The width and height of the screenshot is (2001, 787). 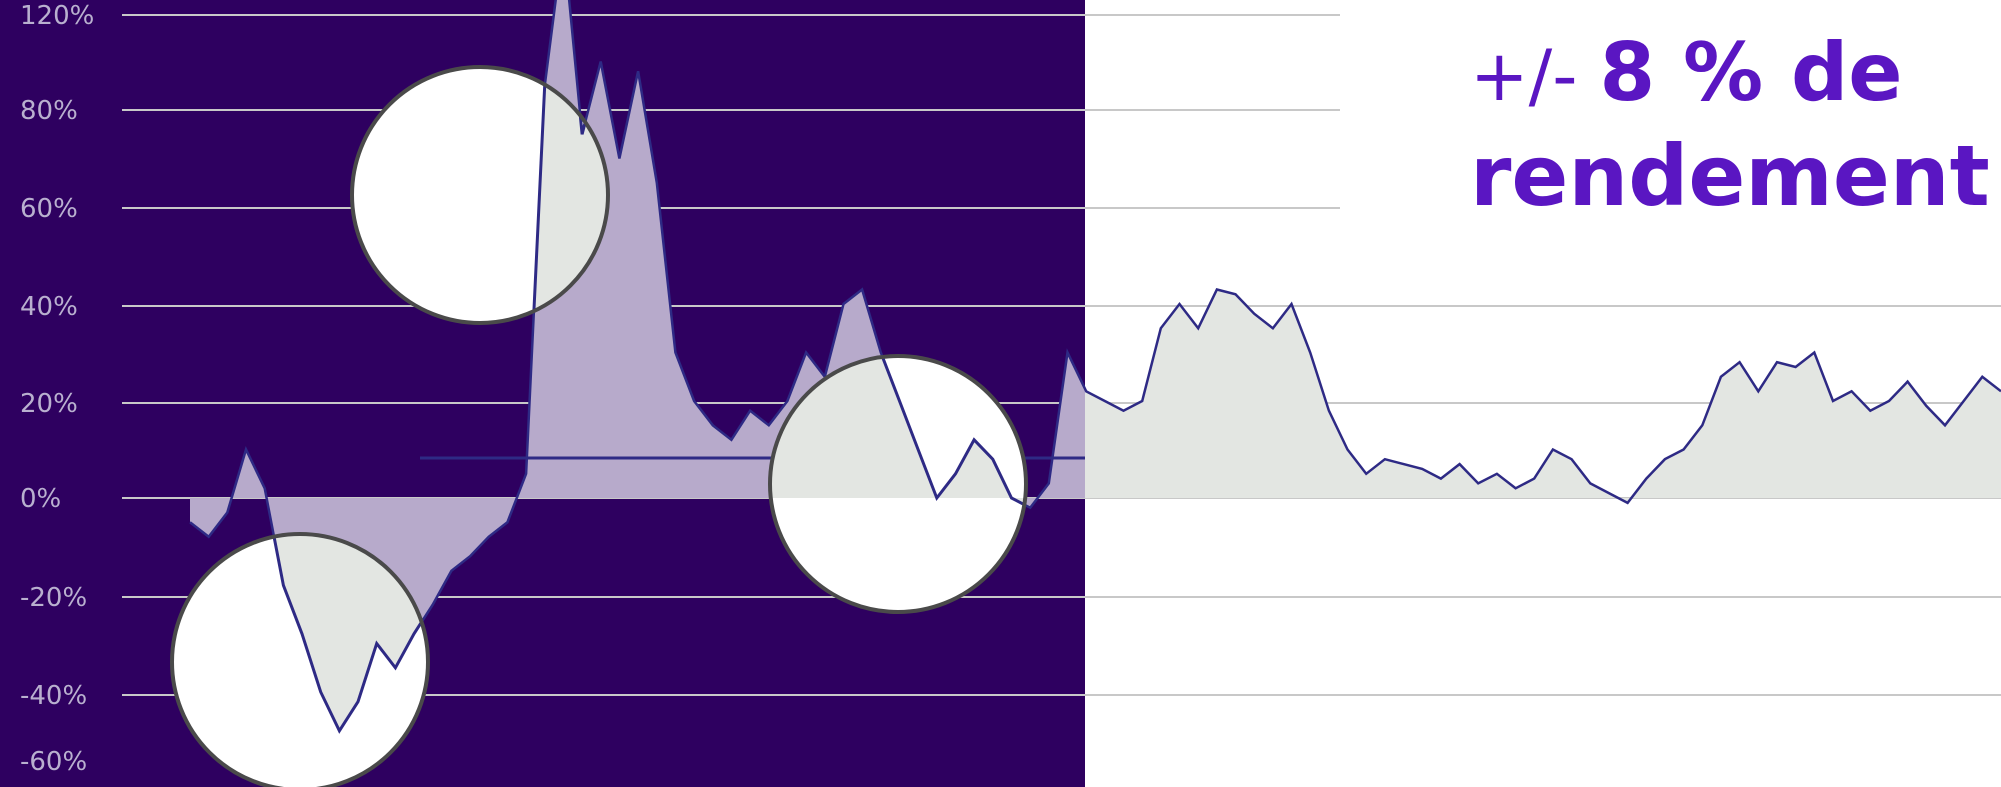 I want to click on y-tick-label: 80%, so click(x=49, y=111).